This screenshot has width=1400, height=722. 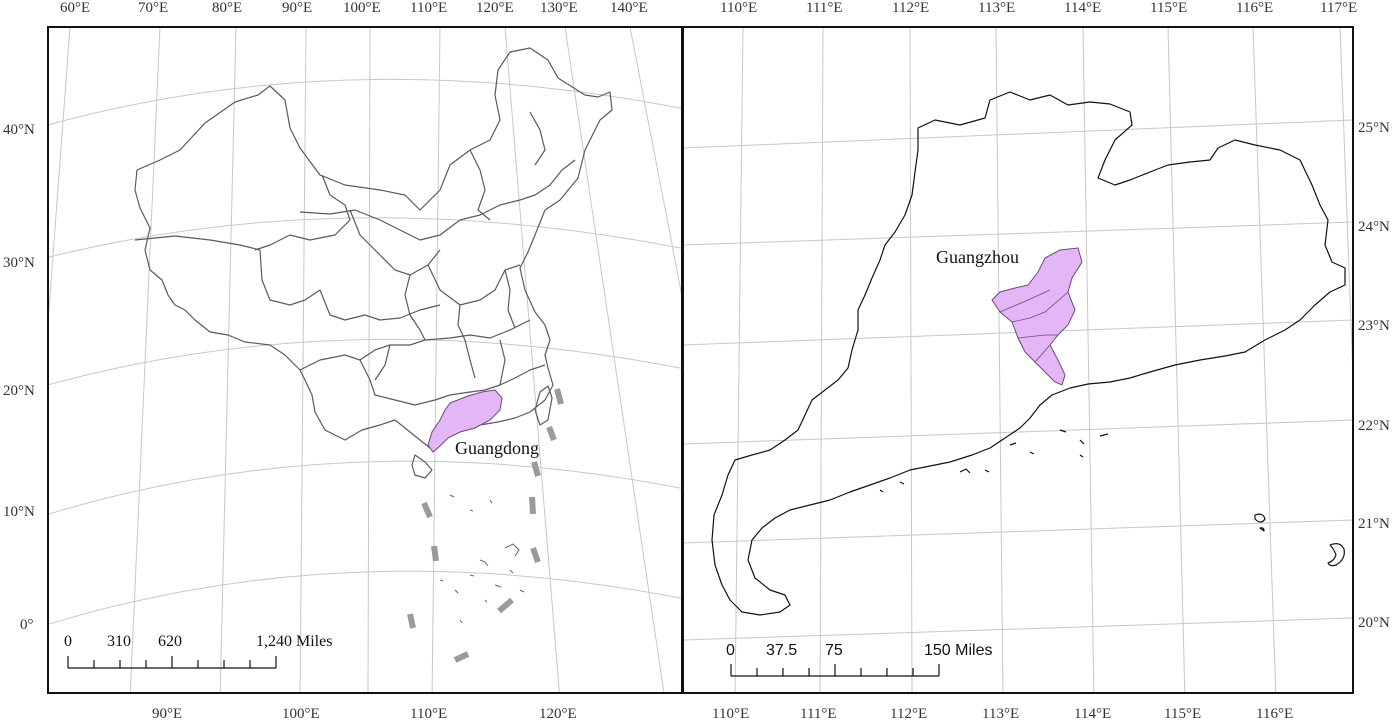 What do you see at coordinates (1374, 227) in the screenshot?
I see `lat-label: 24°N` at bounding box center [1374, 227].